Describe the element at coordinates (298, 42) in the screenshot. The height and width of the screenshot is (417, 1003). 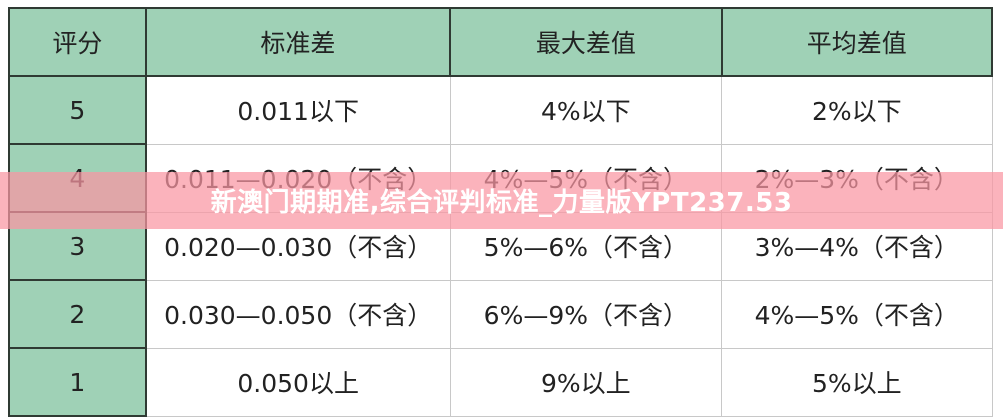
I see `header-std-dev: 标准差` at that location.